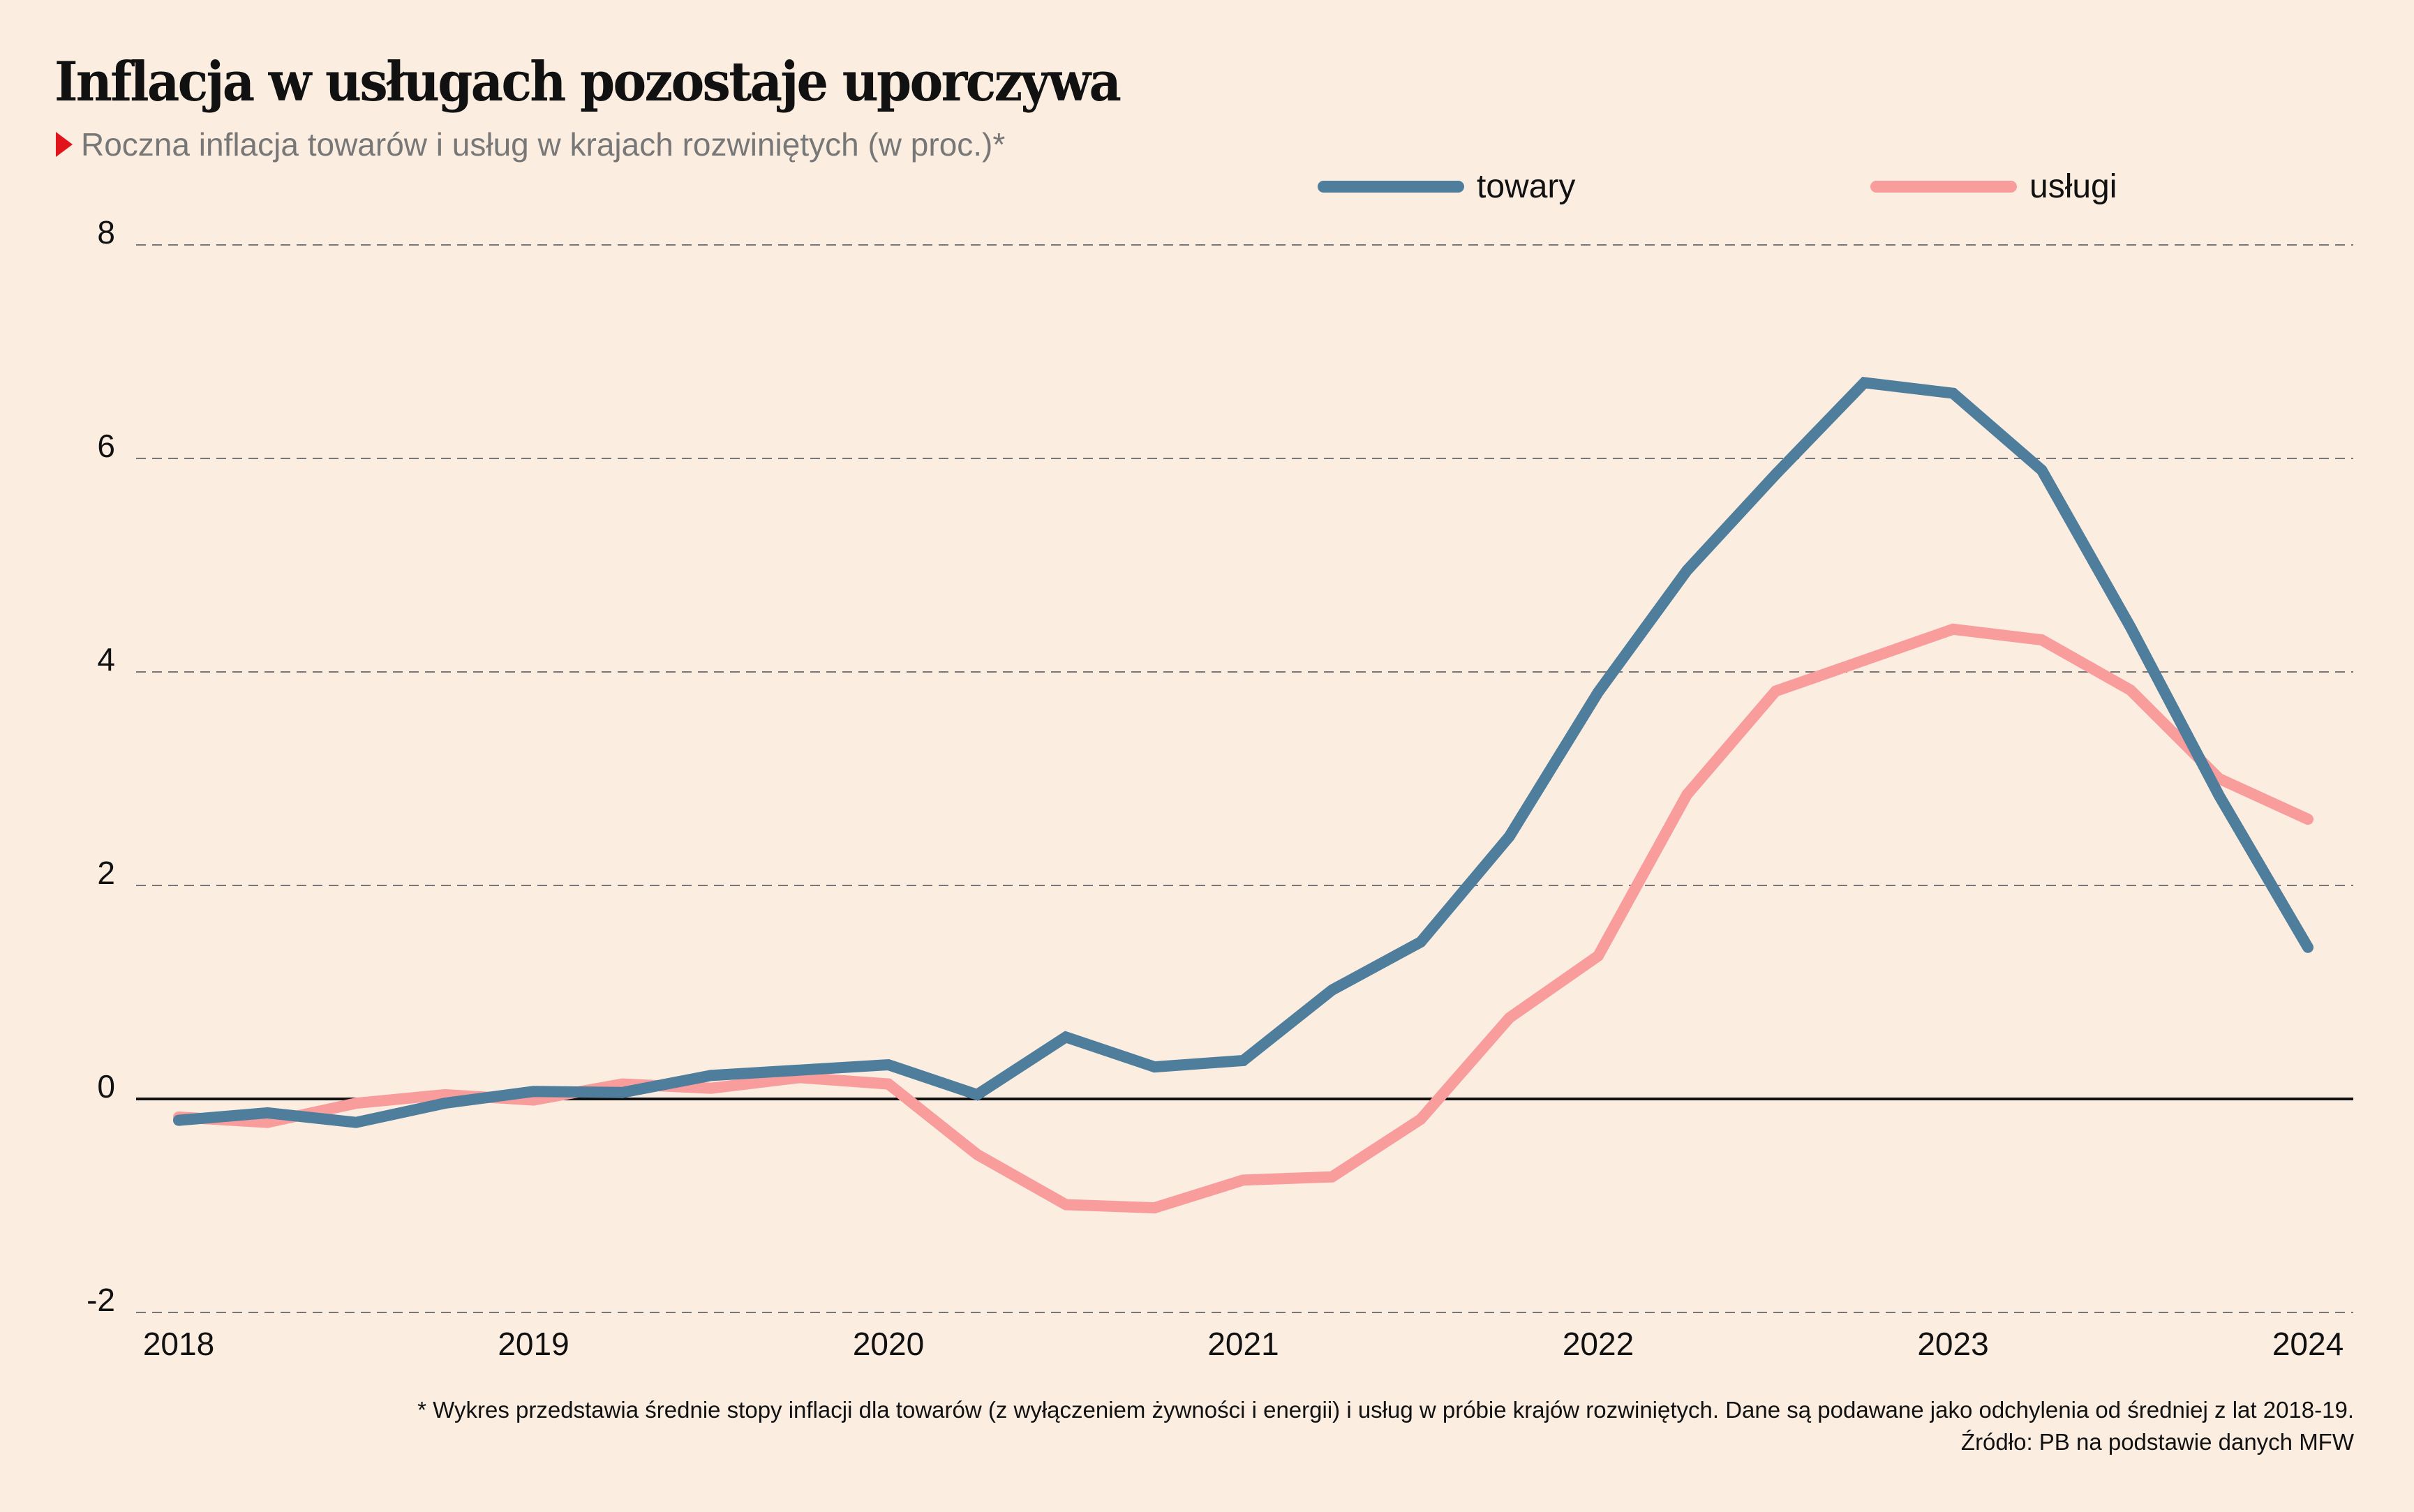 The height and width of the screenshot is (1512, 2414). What do you see at coordinates (533, 1344) in the screenshot?
I see `x-tick-label: 2019` at bounding box center [533, 1344].